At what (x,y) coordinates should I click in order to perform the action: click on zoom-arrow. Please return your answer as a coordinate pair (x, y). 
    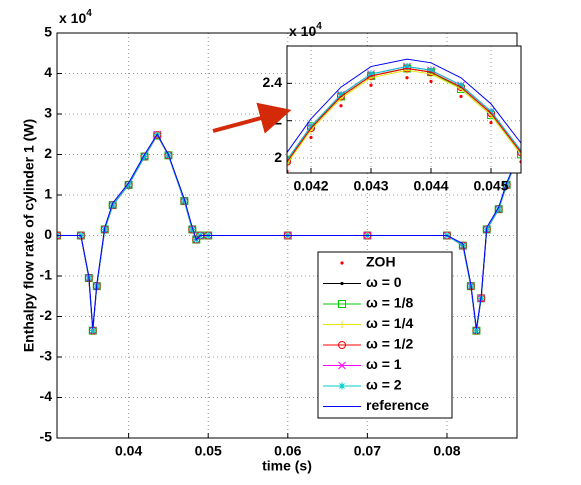
    Looking at the image, I should click on (252, 118).